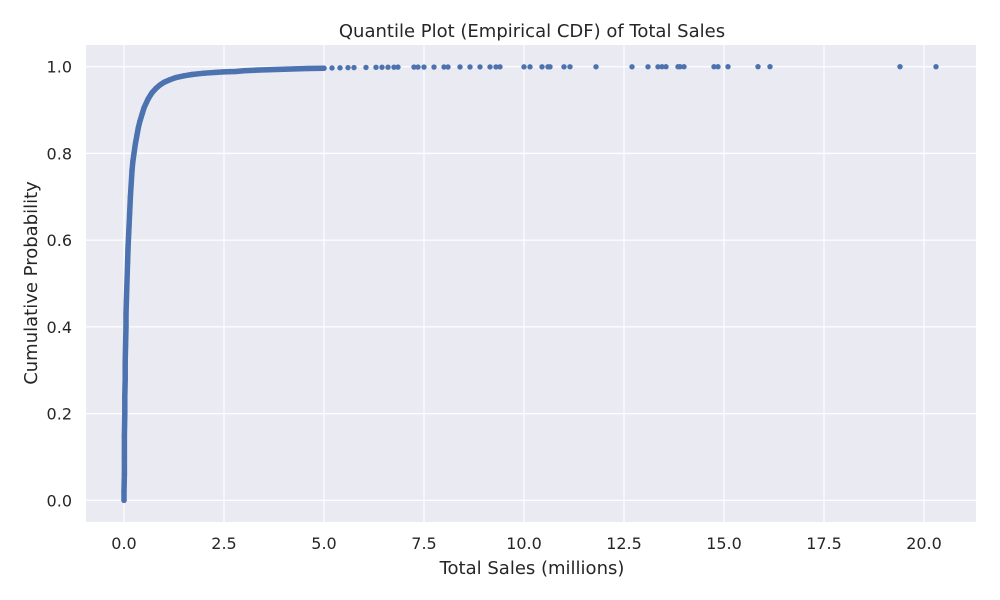 The image size is (1000, 600). I want to click on x-tick-label: 2.5, so click(223, 543).